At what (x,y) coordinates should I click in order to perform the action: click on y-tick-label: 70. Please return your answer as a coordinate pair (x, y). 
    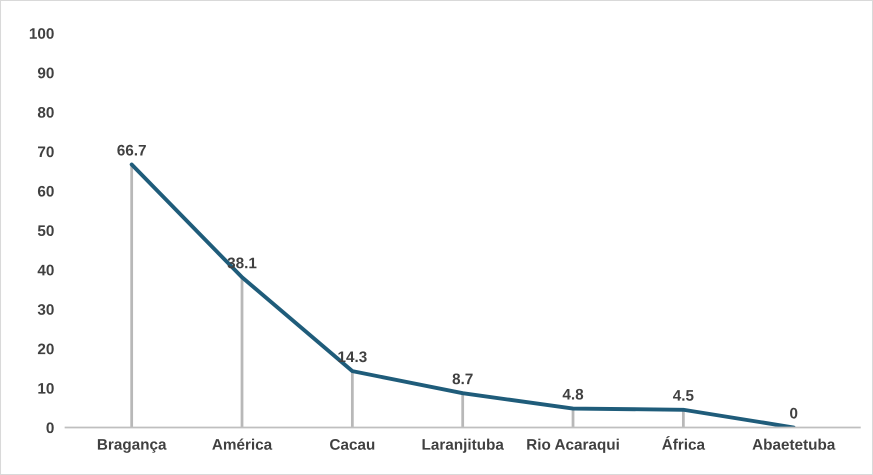
    Looking at the image, I should click on (46, 152).